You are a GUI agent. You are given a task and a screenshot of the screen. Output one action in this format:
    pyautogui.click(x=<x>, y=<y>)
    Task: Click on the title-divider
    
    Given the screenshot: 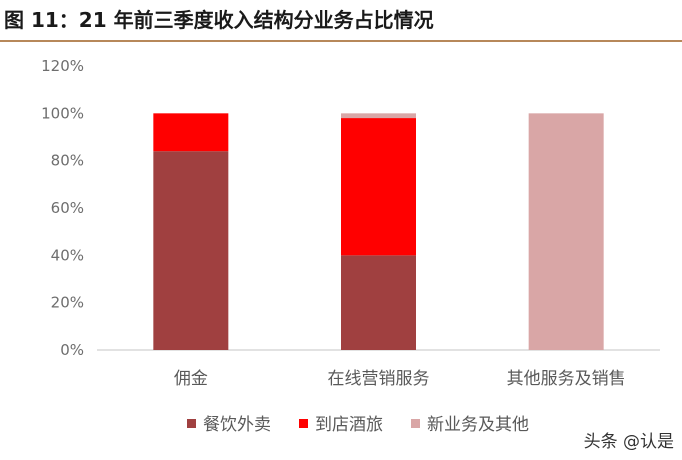 What is the action you would take?
    pyautogui.click(x=341, y=41)
    